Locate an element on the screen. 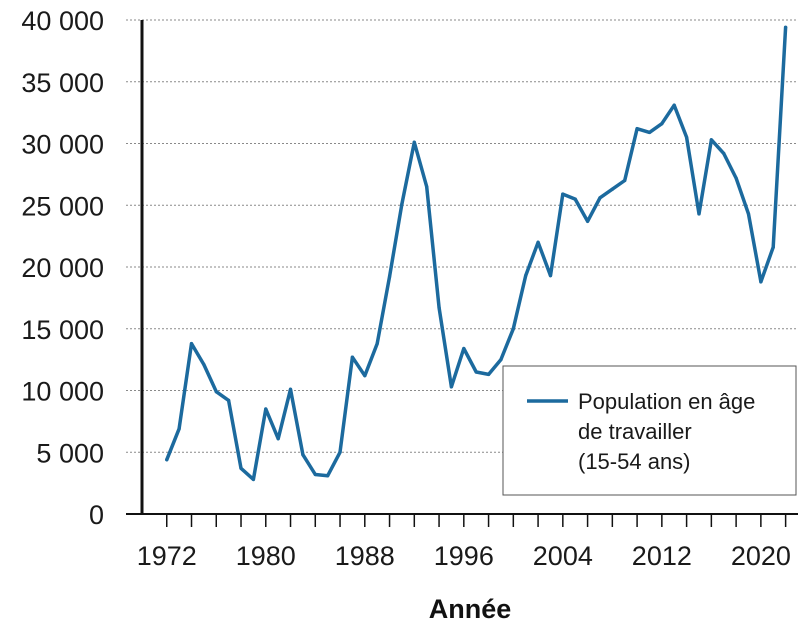 The height and width of the screenshot is (627, 800). y-tick-label: 30 000 is located at coordinates (62, 145).